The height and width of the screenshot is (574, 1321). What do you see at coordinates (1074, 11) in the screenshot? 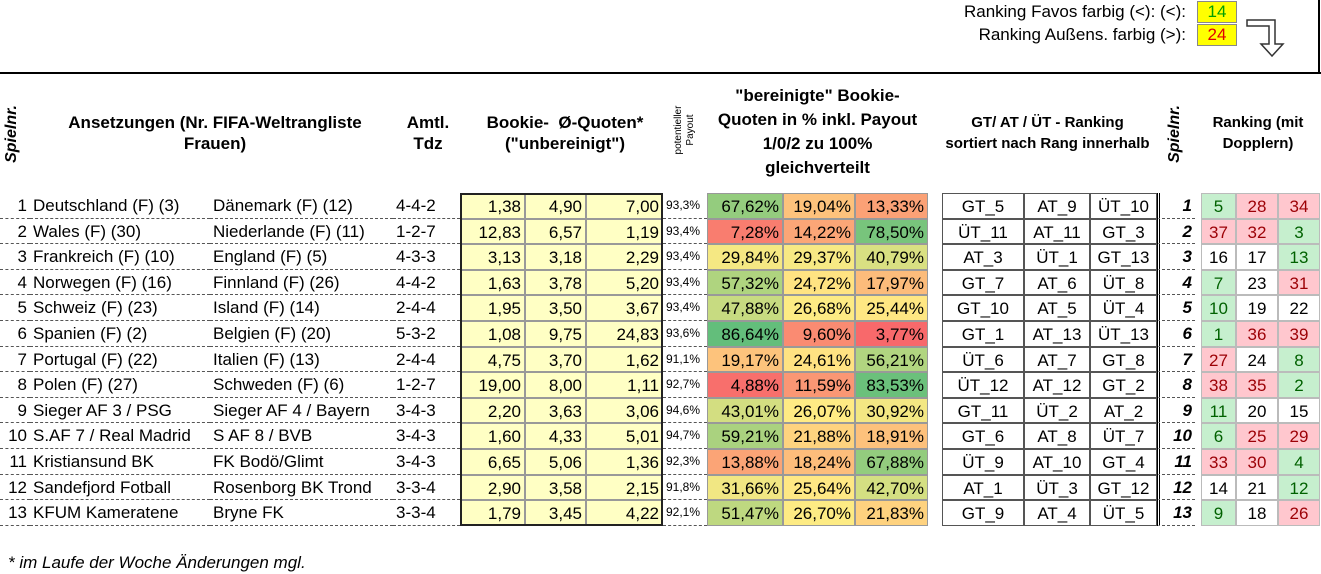
I see `favos-label: Ranking Favos farbig (<): (<):` at bounding box center [1074, 11].